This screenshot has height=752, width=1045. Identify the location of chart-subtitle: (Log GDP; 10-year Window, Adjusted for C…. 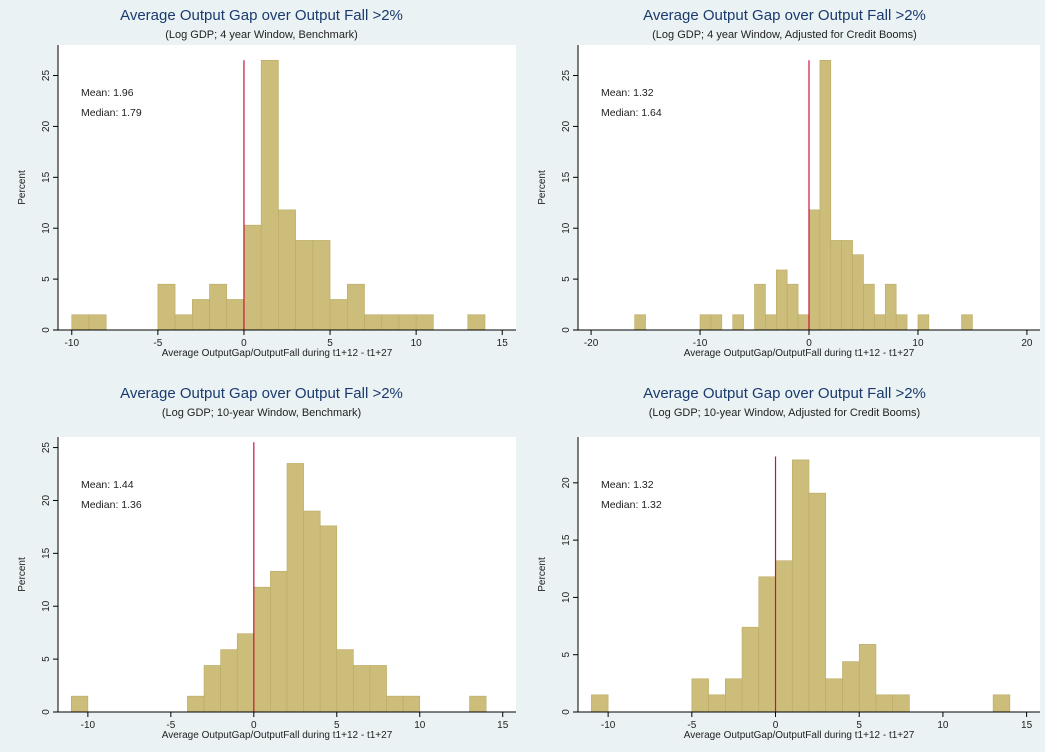
(784, 413).